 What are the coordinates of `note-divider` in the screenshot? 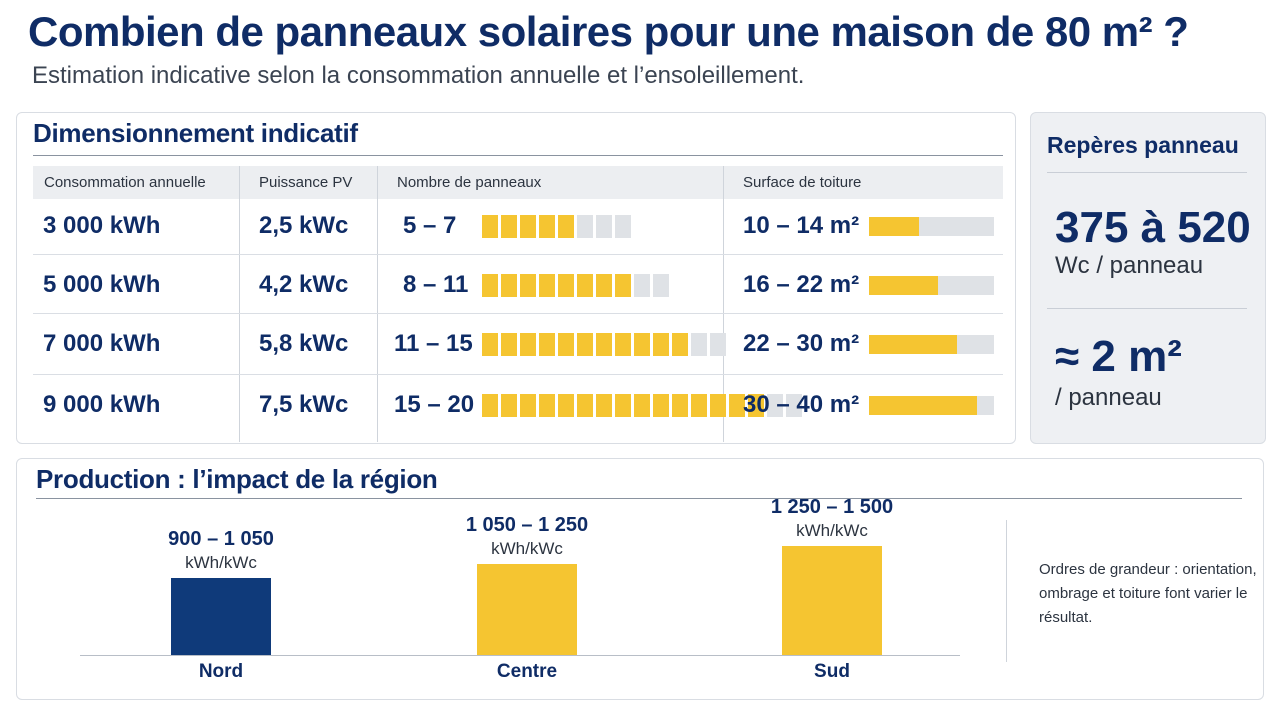 It's located at (1006, 591).